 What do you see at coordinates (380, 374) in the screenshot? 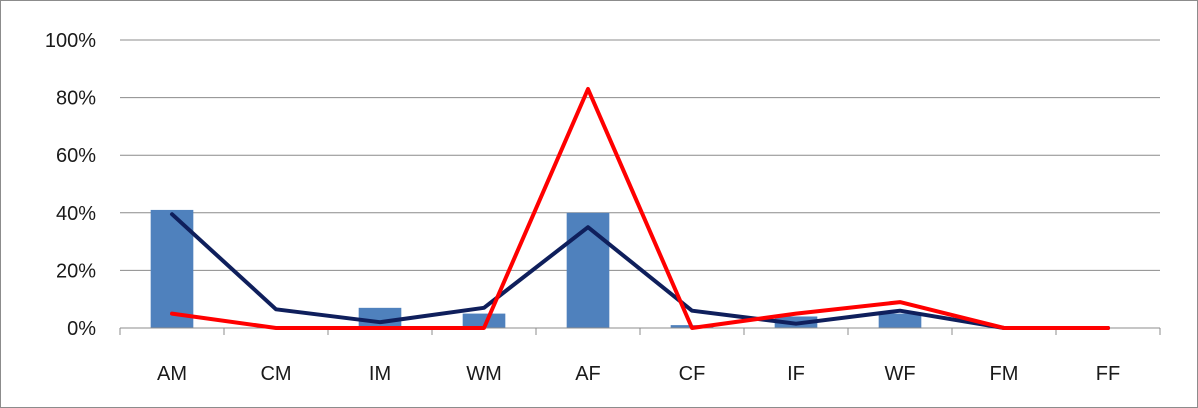
I see `x-tick-label: IM` at bounding box center [380, 374].